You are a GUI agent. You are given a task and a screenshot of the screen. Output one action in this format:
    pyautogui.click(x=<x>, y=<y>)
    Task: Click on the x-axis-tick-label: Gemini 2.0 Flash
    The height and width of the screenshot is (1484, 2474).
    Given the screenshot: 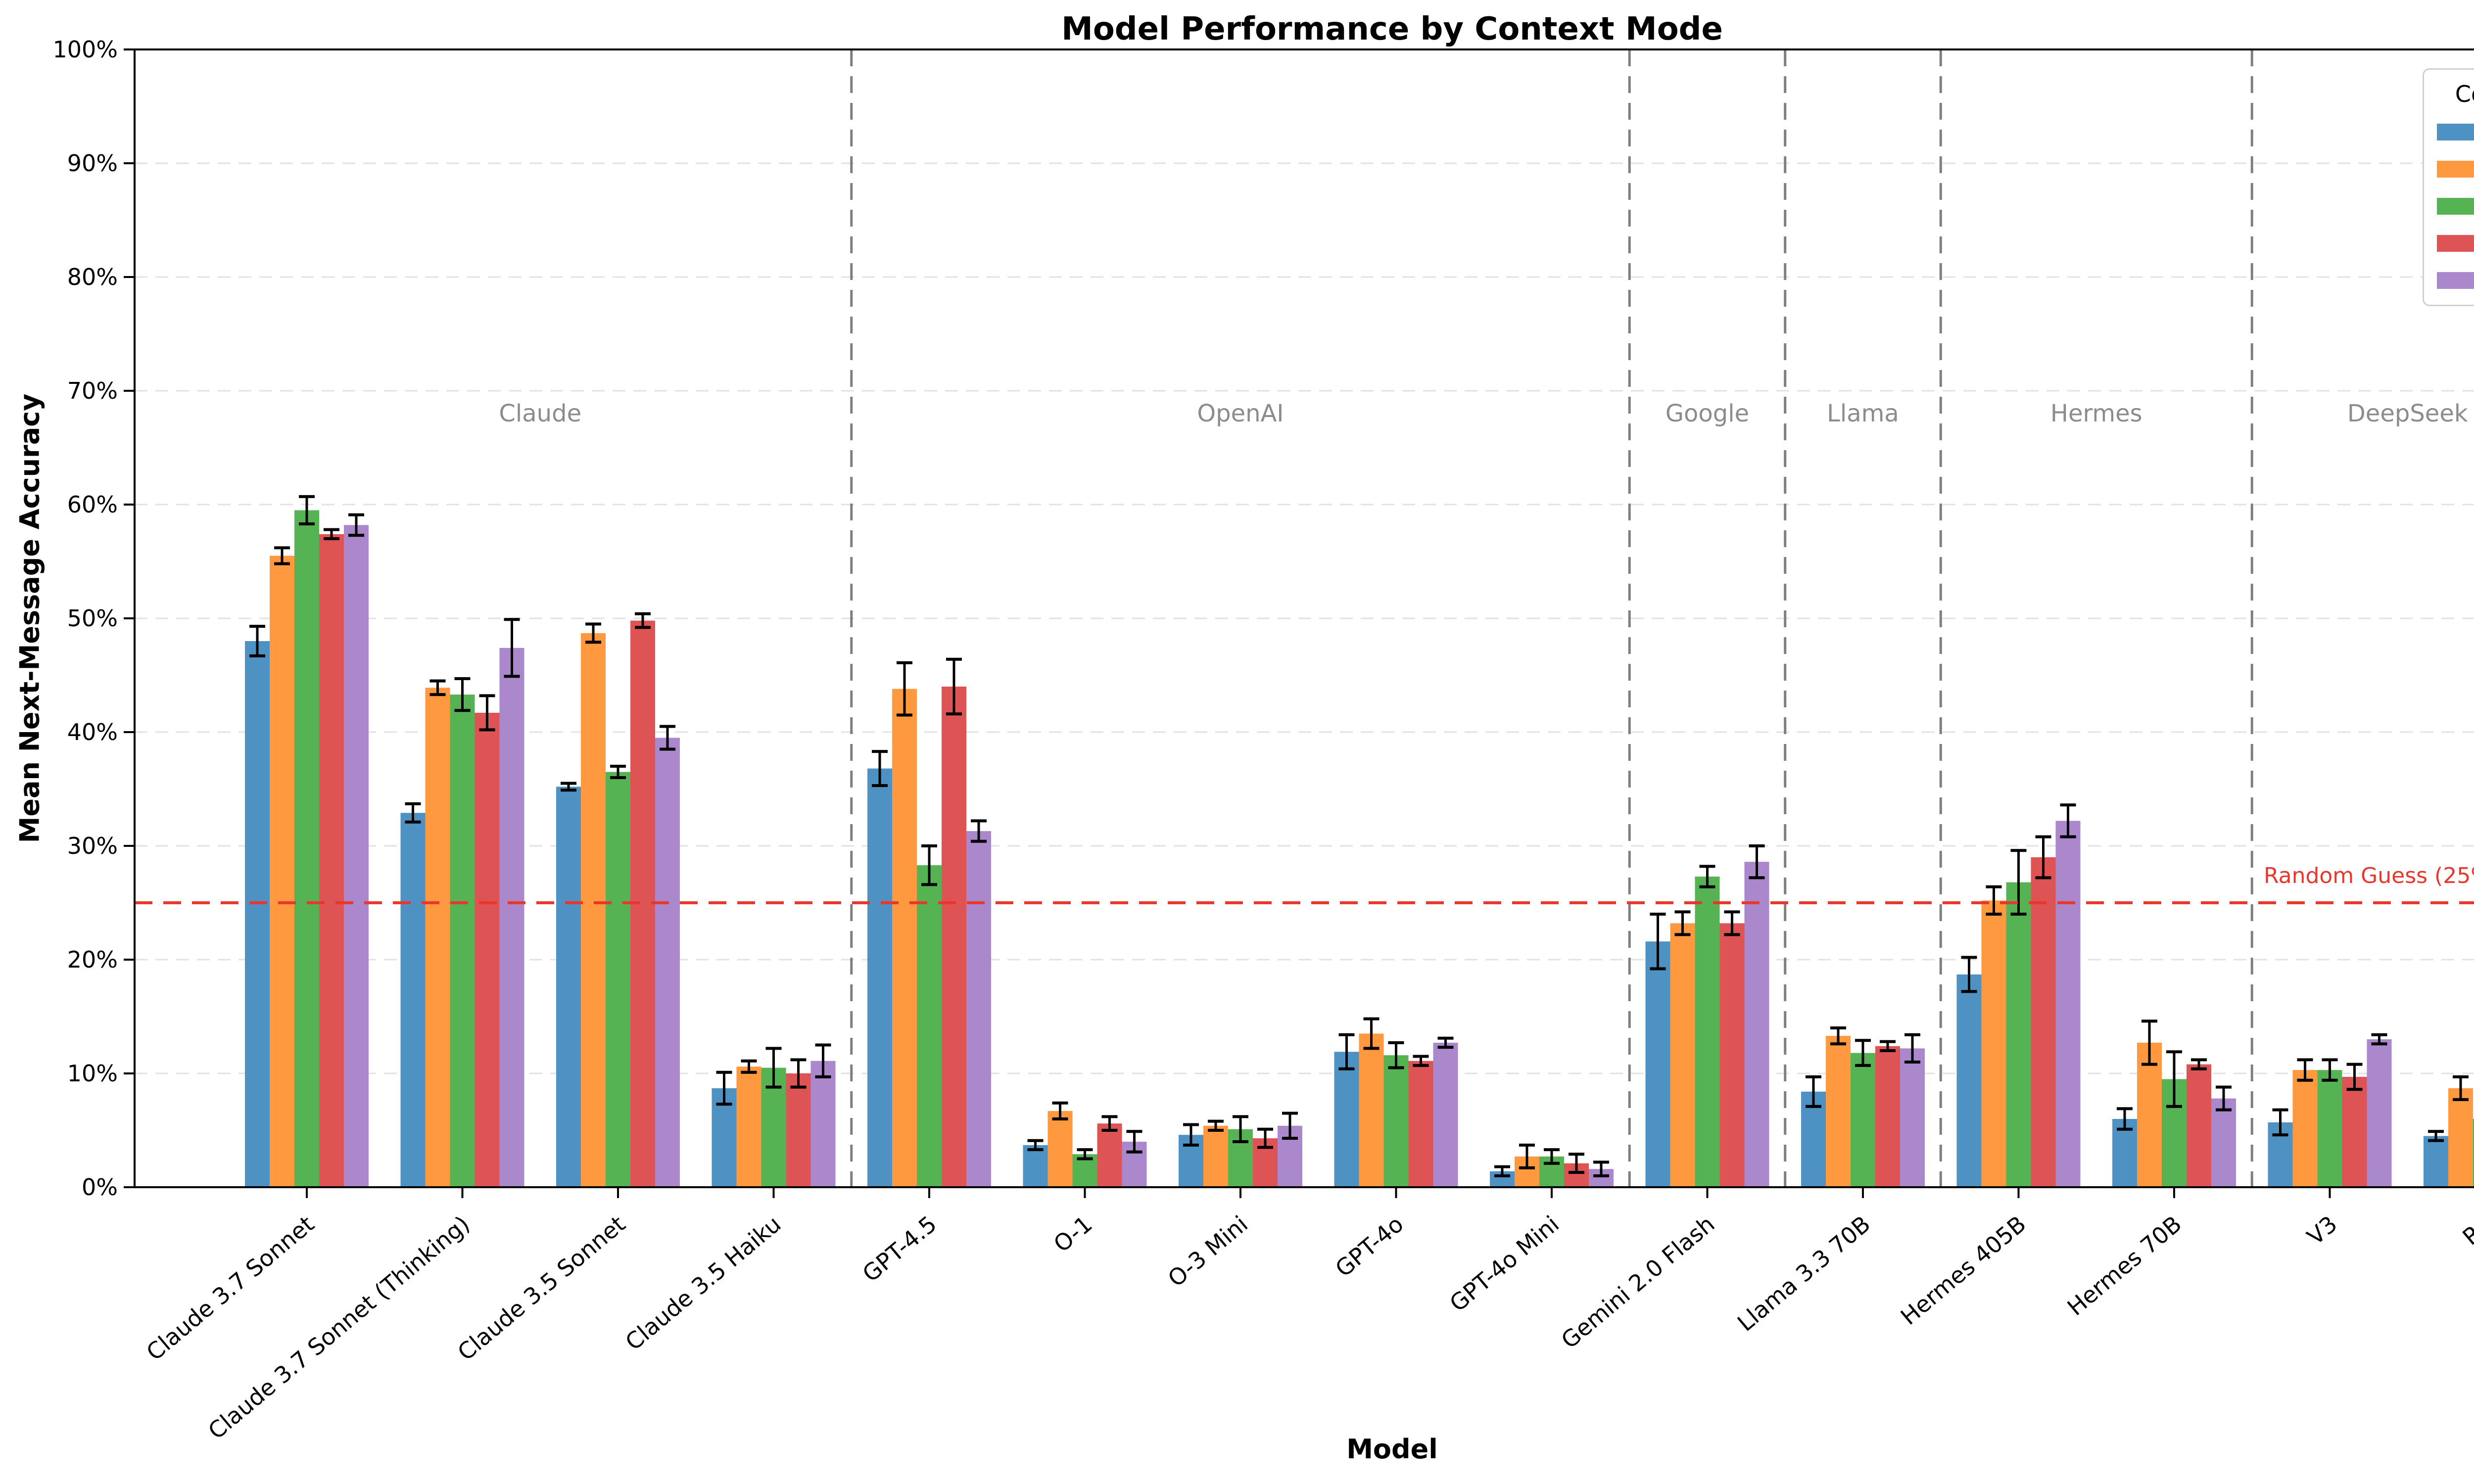 What is the action you would take?
    pyautogui.click(x=1638, y=1282)
    